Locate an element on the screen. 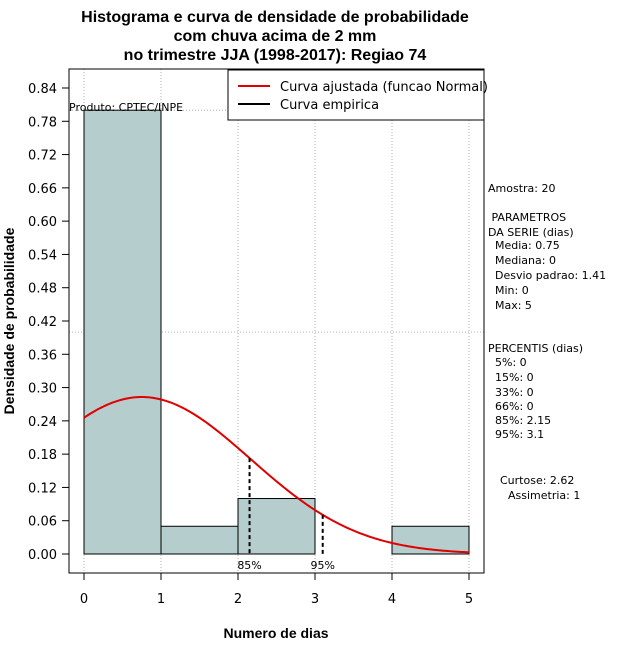 The image size is (640, 660). x-tick-label-1: 1 is located at coordinates (161, 599).